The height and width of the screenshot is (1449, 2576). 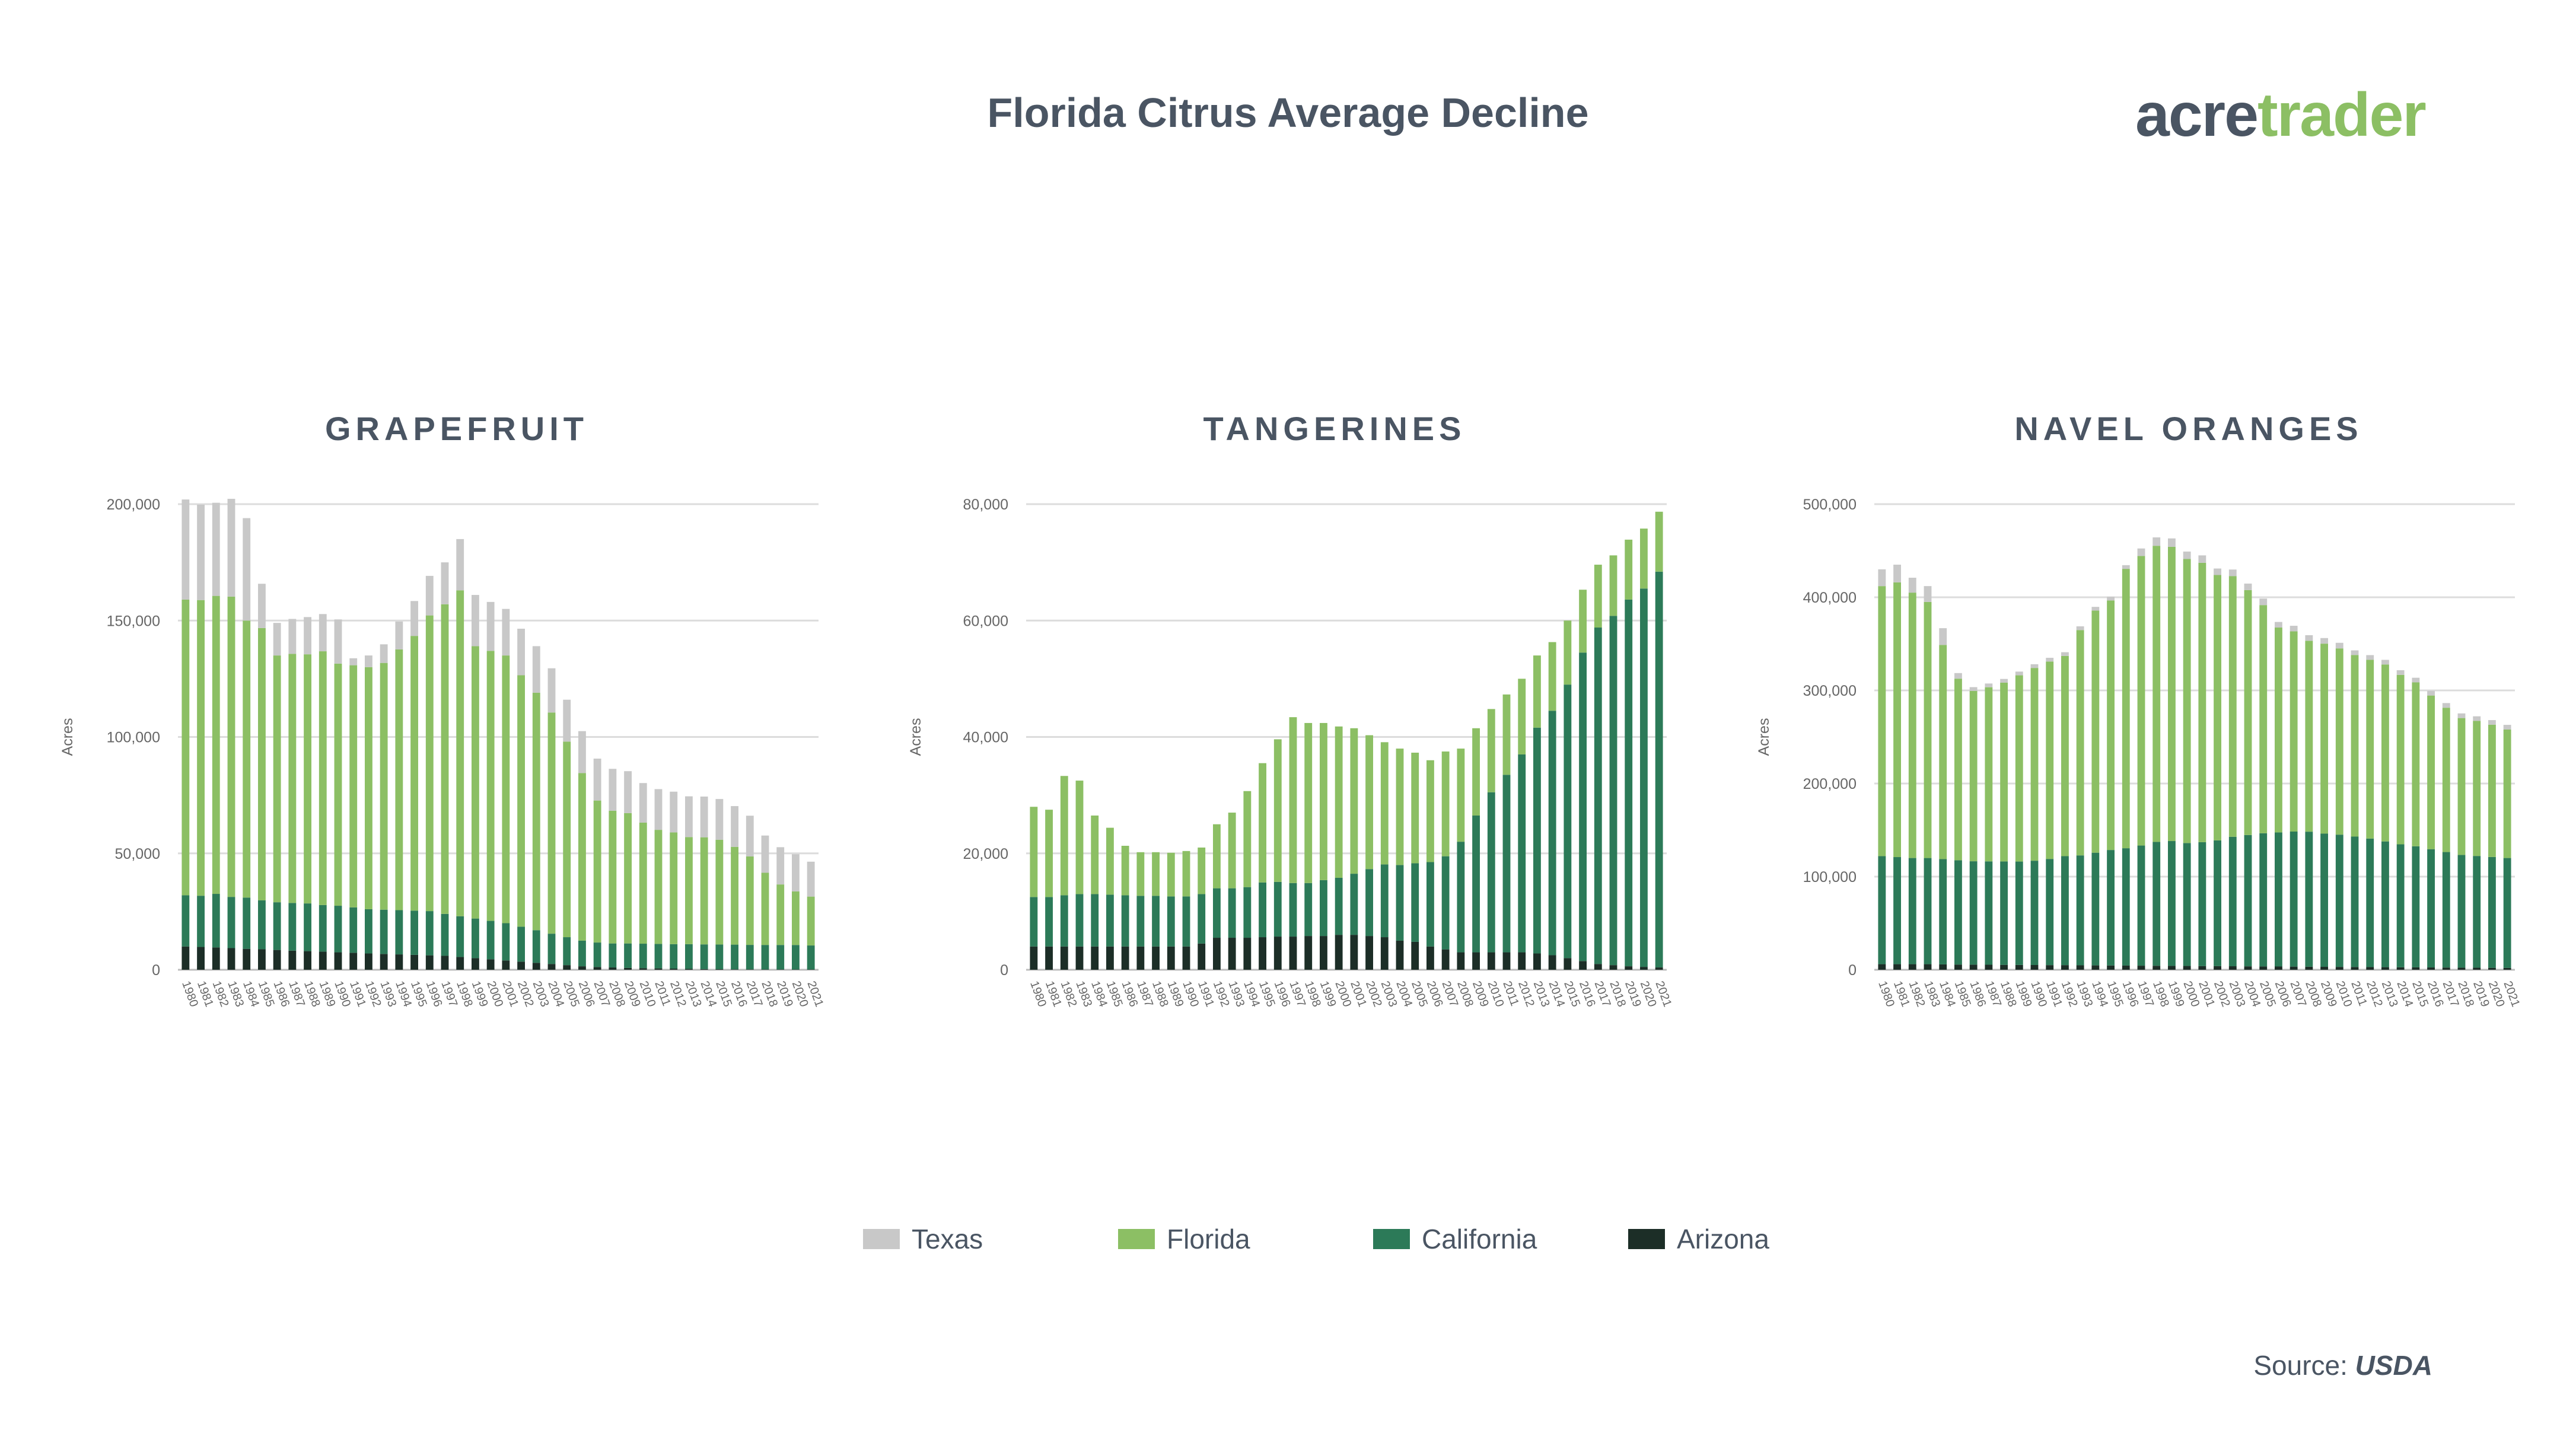 What do you see at coordinates (353, 662) in the screenshot?
I see `bar-segment-texas-1991` at bounding box center [353, 662].